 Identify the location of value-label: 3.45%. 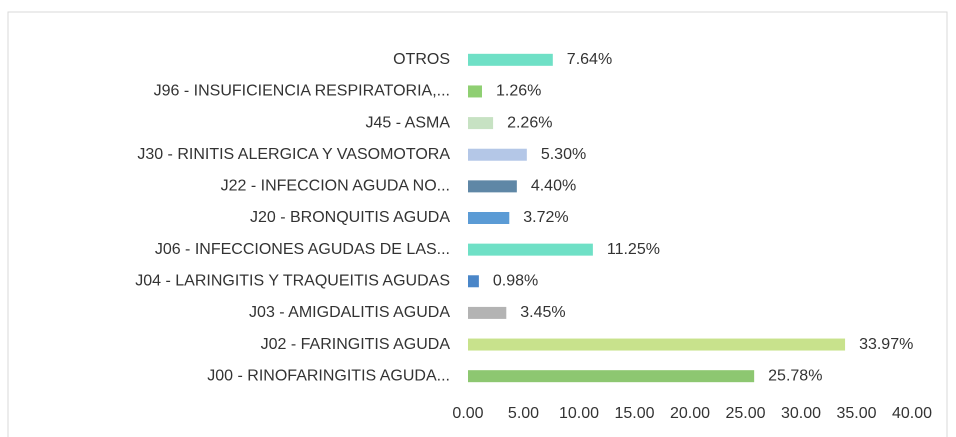
(542, 312).